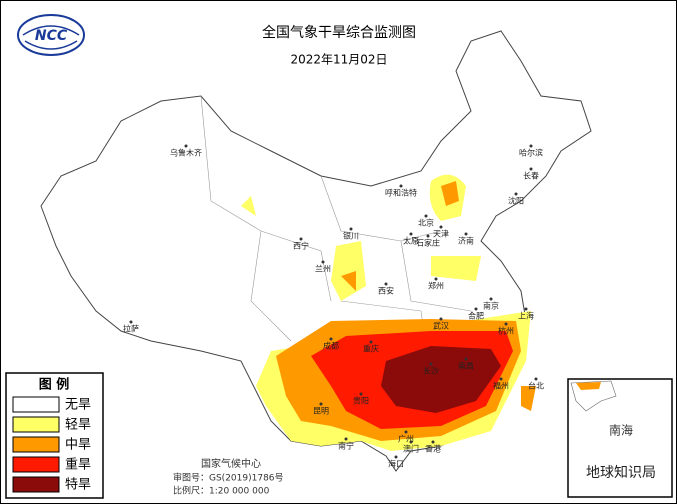 The image size is (677, 504). Describe the element at coordinates (339, 32) in the screenshot. I see `map-title: 全国气象干旱综合监测图` at that location.